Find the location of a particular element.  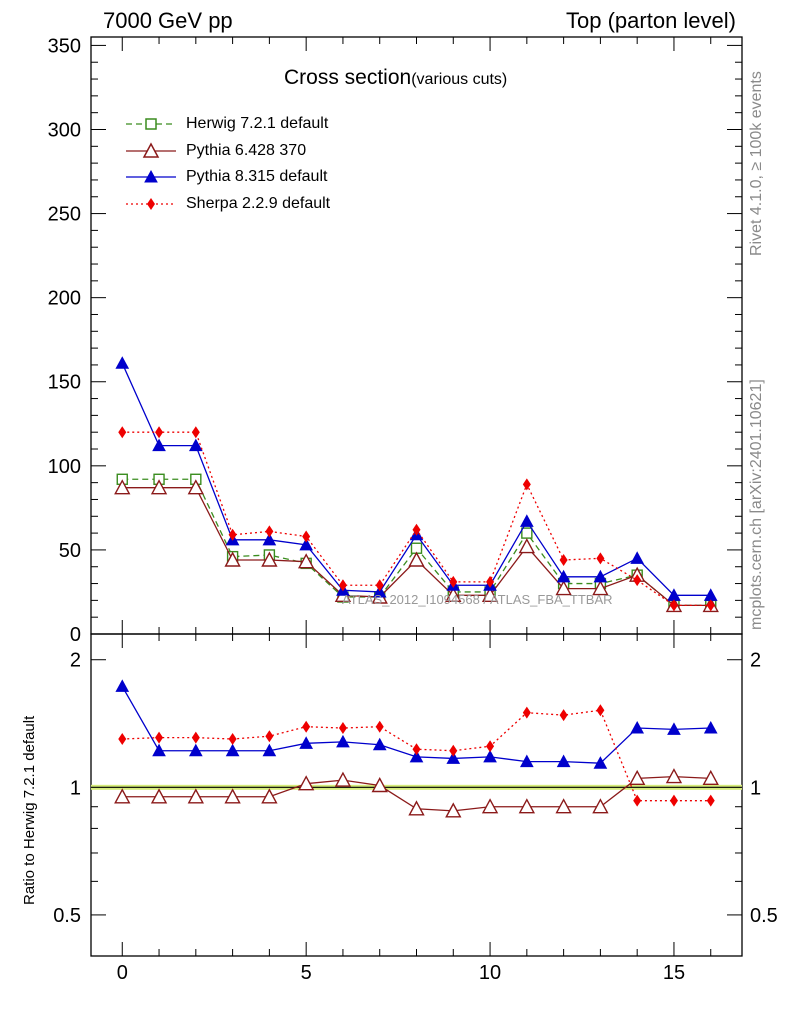

x-tick-label: 5 is located at coordinates (306, 973).